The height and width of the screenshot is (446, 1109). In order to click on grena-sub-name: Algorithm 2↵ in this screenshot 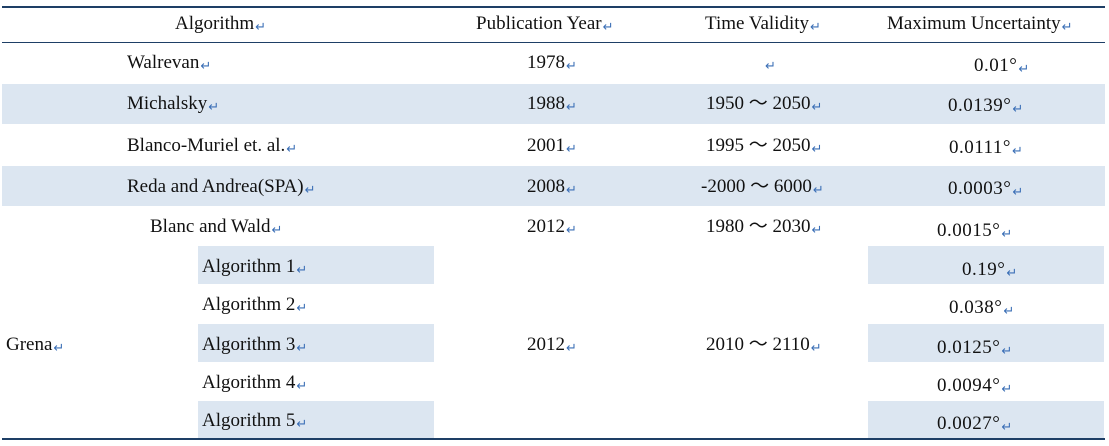, I will do `click(255, 305)`.